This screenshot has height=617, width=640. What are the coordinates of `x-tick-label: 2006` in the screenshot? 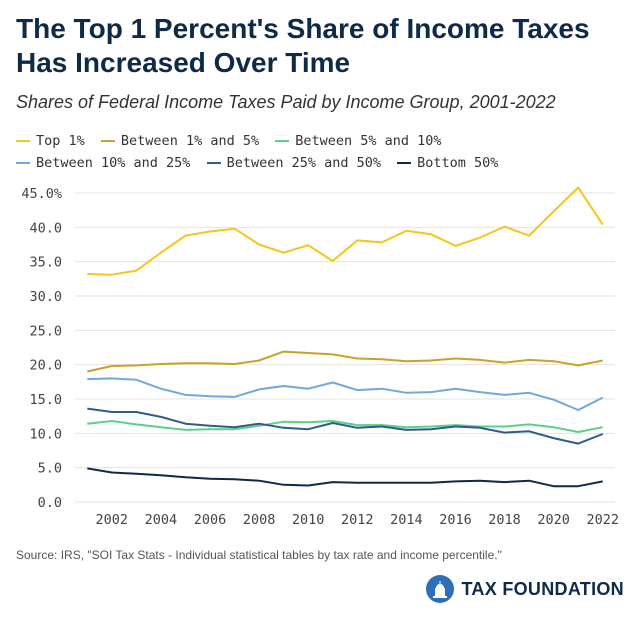 It's located at (210, 520).